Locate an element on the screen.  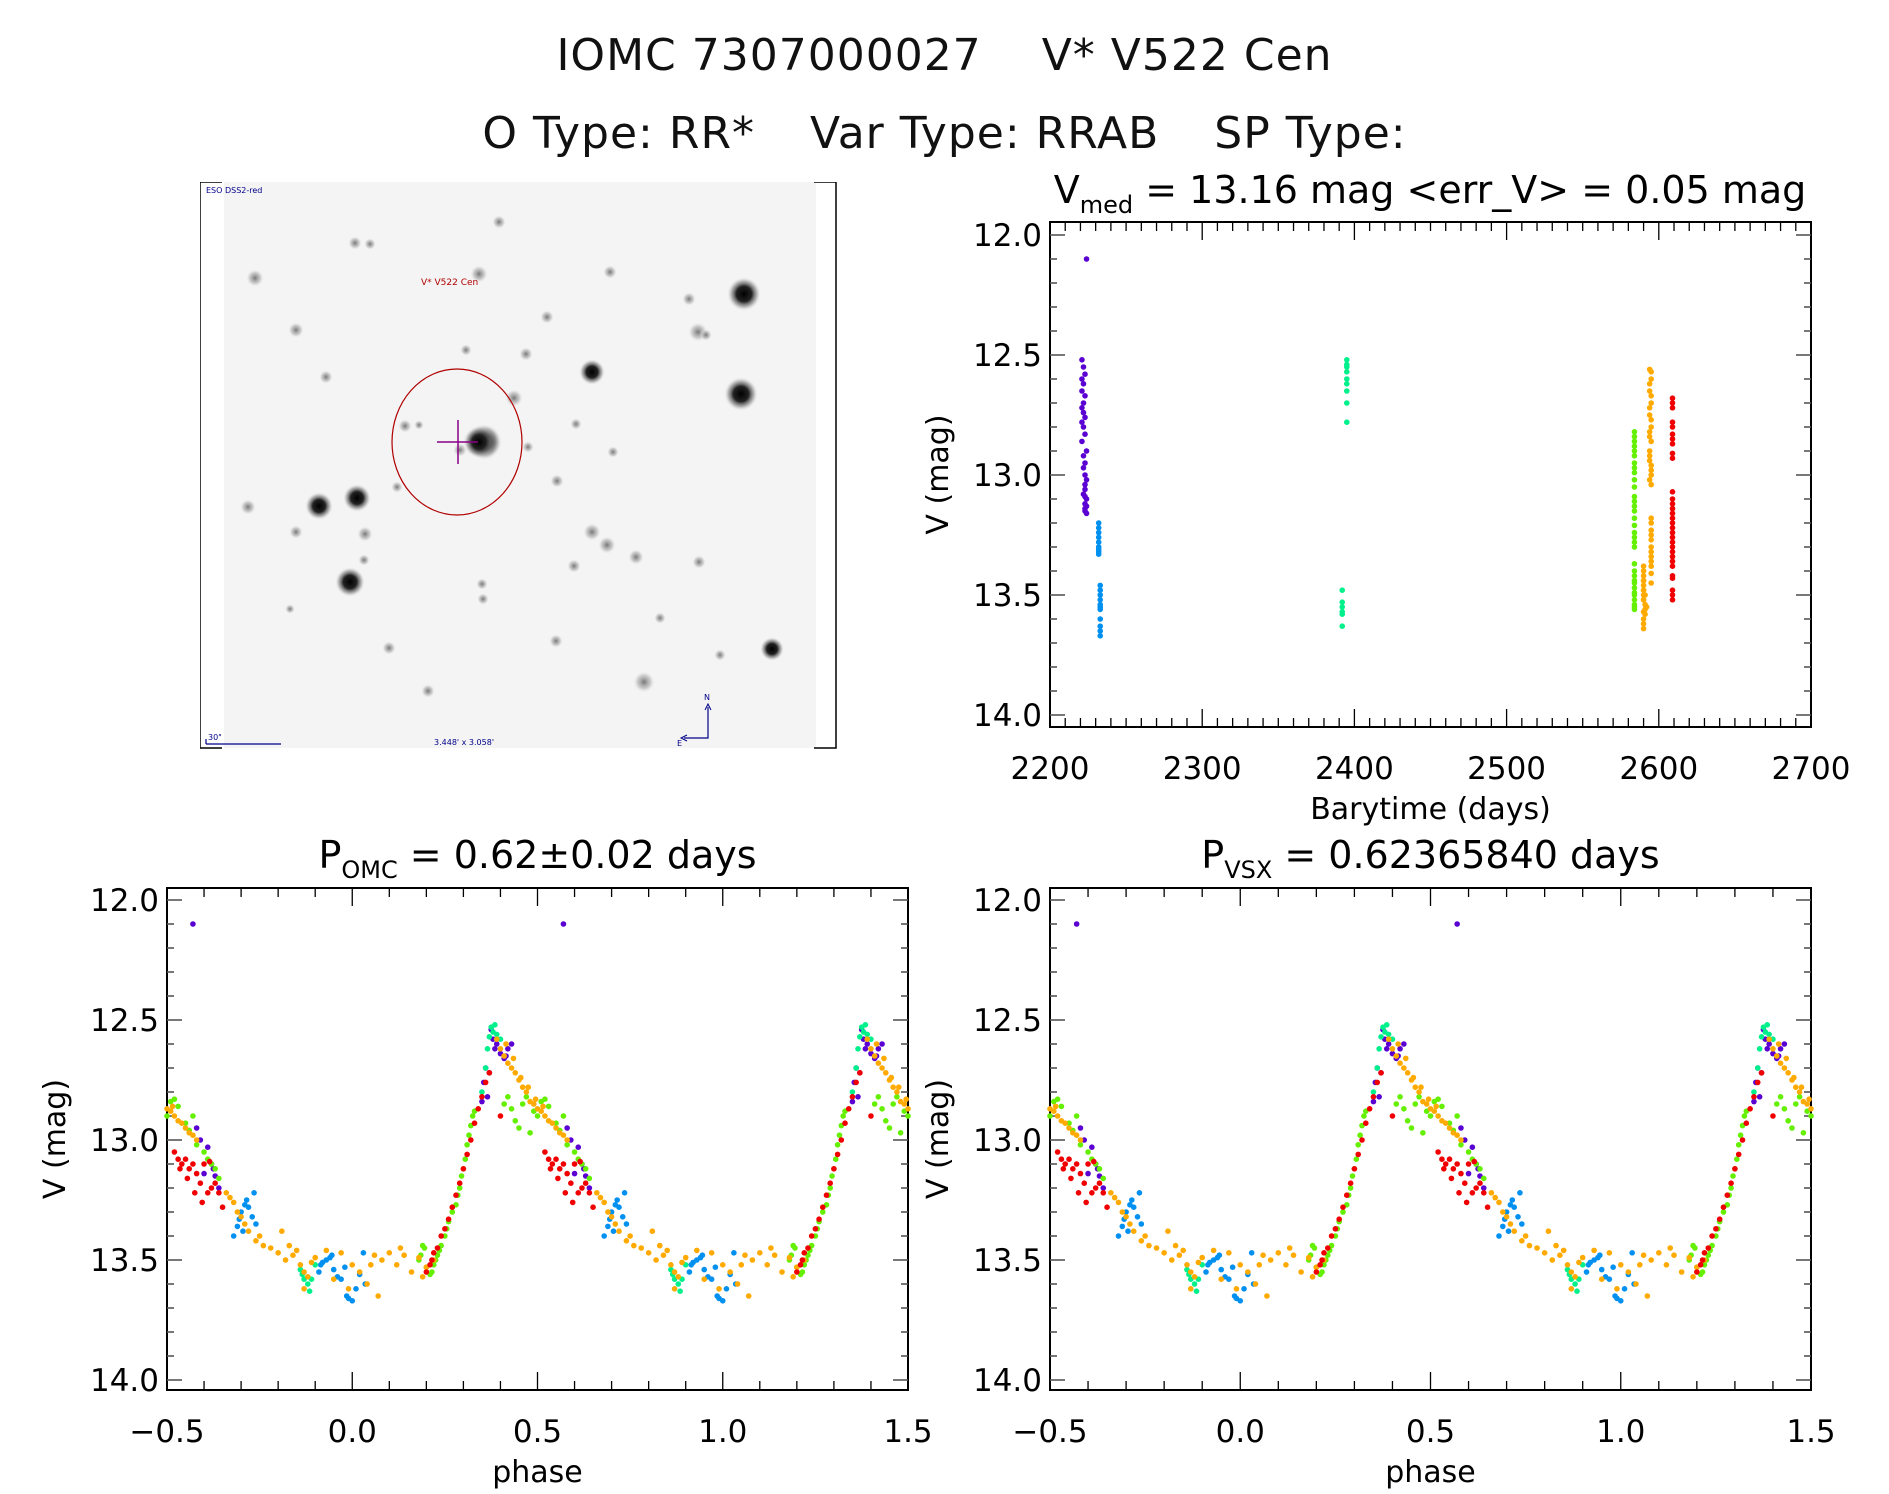
lightcurve-ylabel: V (mag) is located at coordinates (938, 474).